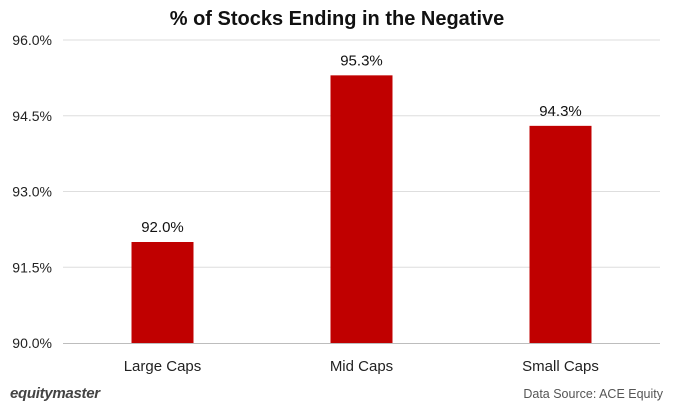 The width and height of the screenshot is (675, 410). I want to click on chart-title: % of Stocks Ending in the Negative, so click(337, 19).